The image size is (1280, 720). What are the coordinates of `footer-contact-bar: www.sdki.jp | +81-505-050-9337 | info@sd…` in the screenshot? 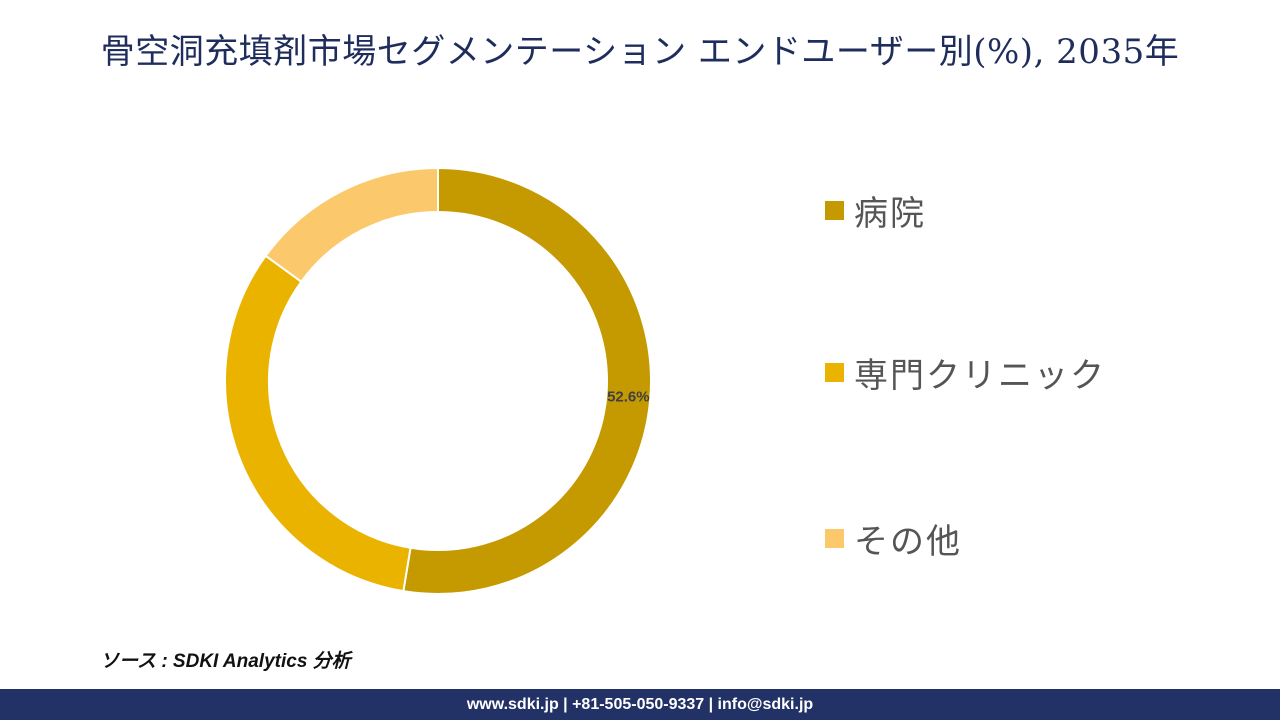 It's located at (640, 704).